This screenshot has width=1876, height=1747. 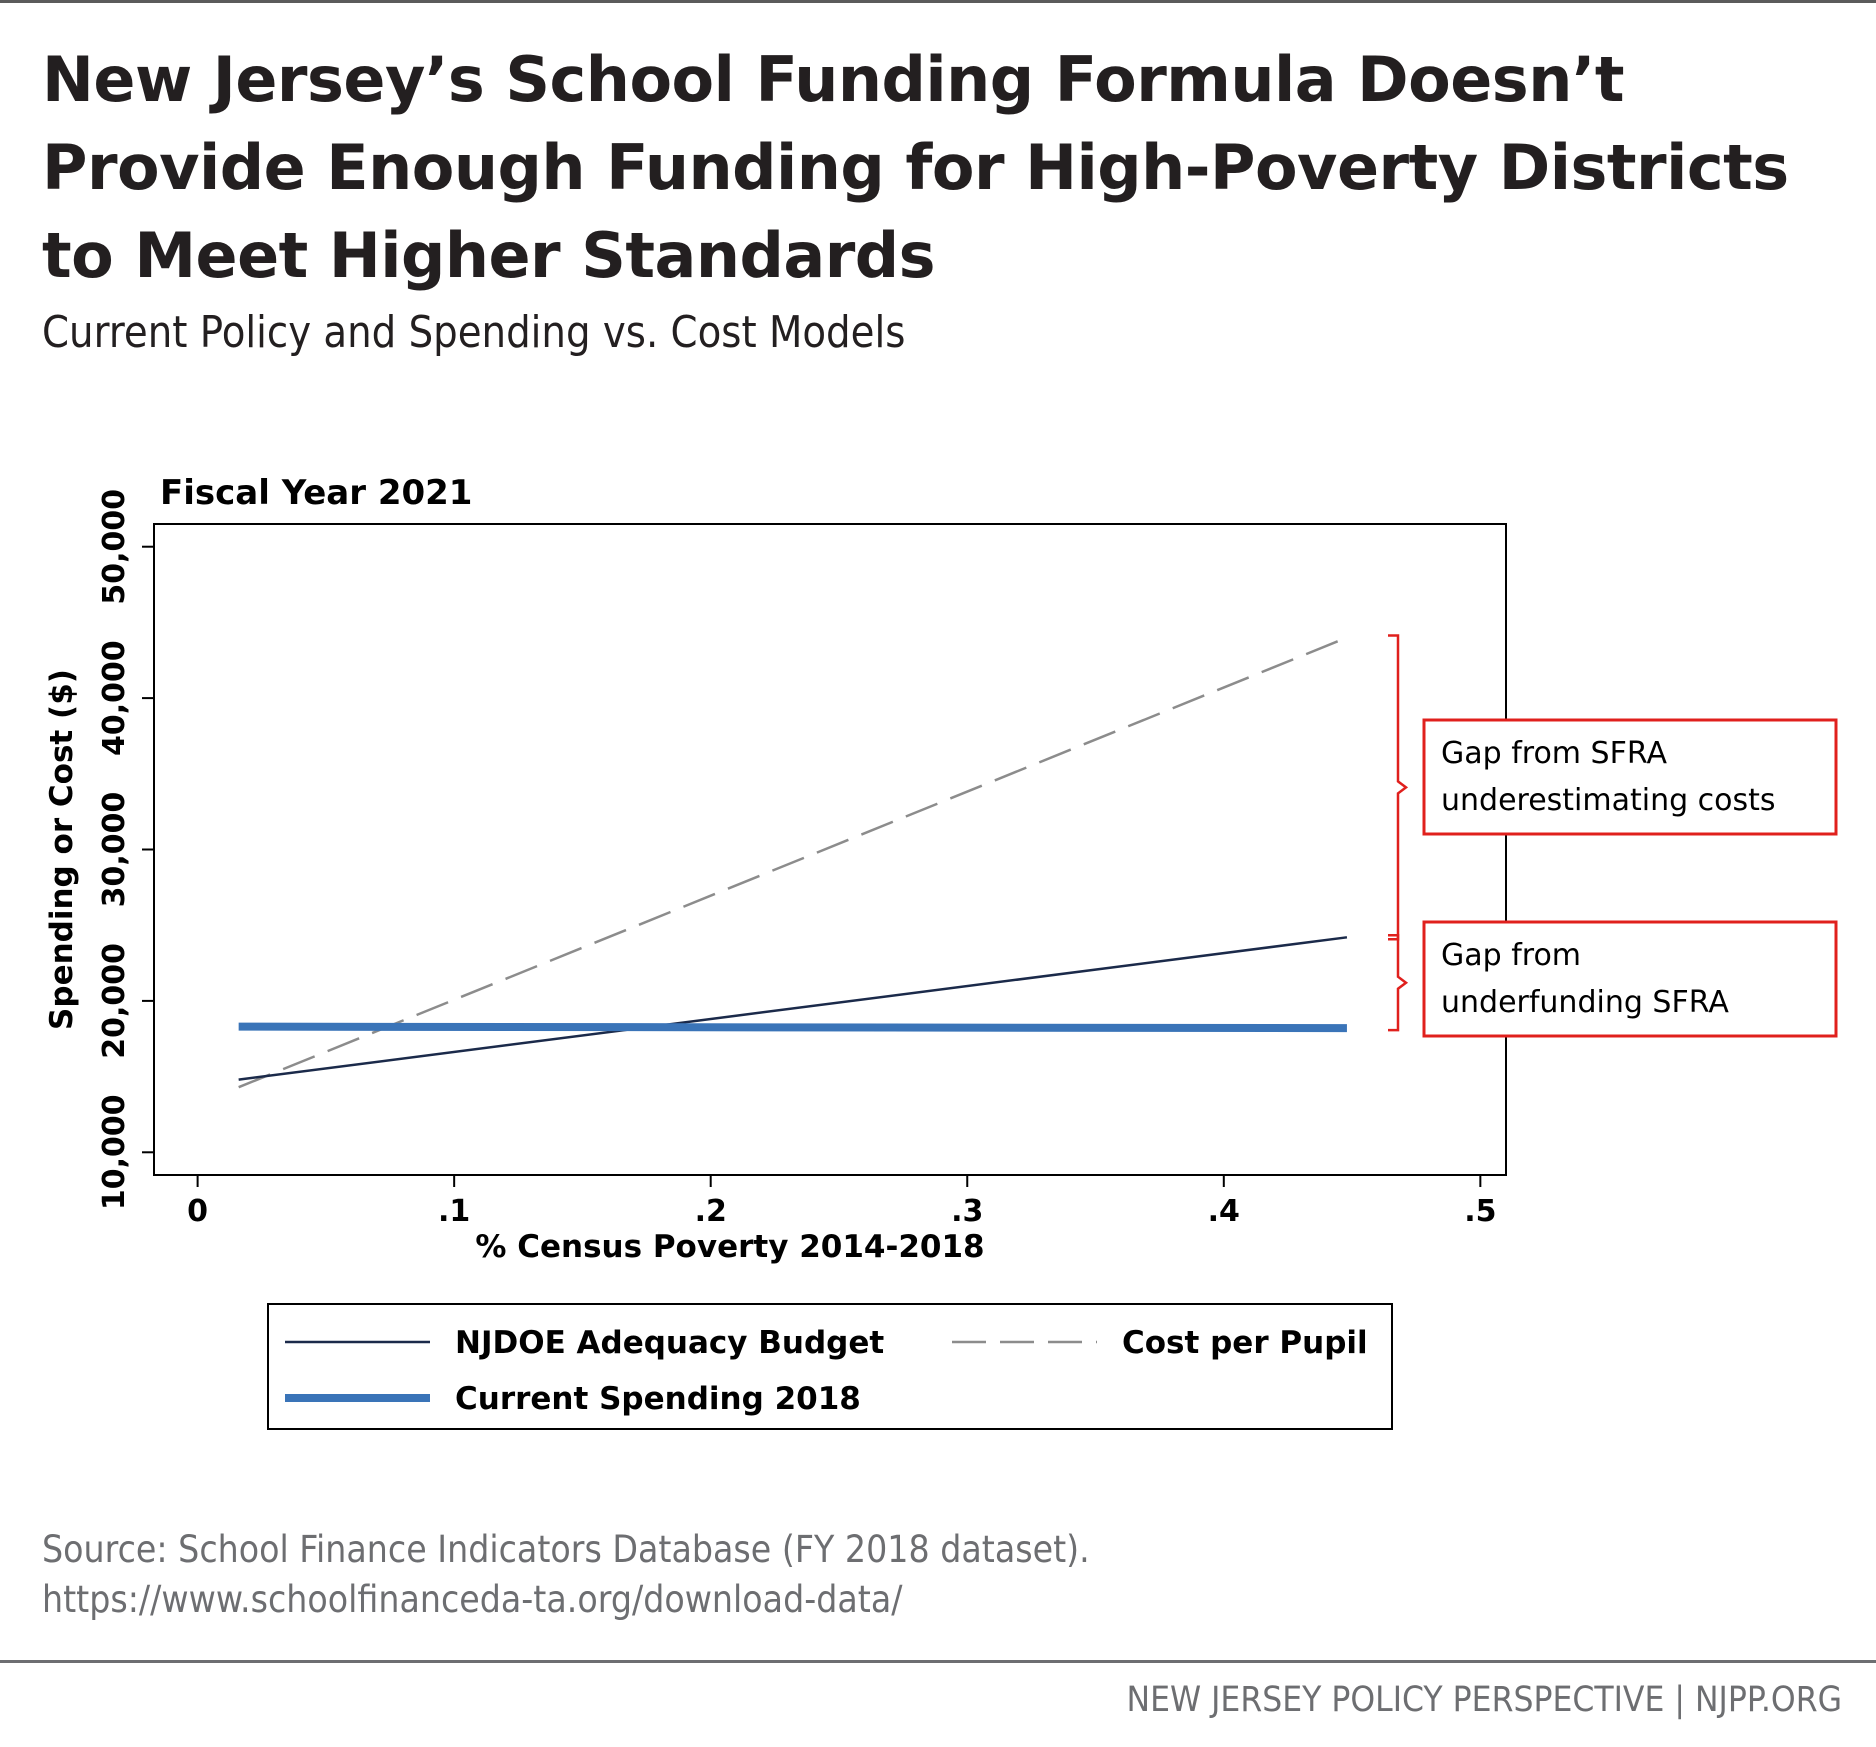 What do you see at coordinates (658, 1399) in the screenshot?
I see `legend-label: Current Spending 2018` at bounding box center [658, 1399].